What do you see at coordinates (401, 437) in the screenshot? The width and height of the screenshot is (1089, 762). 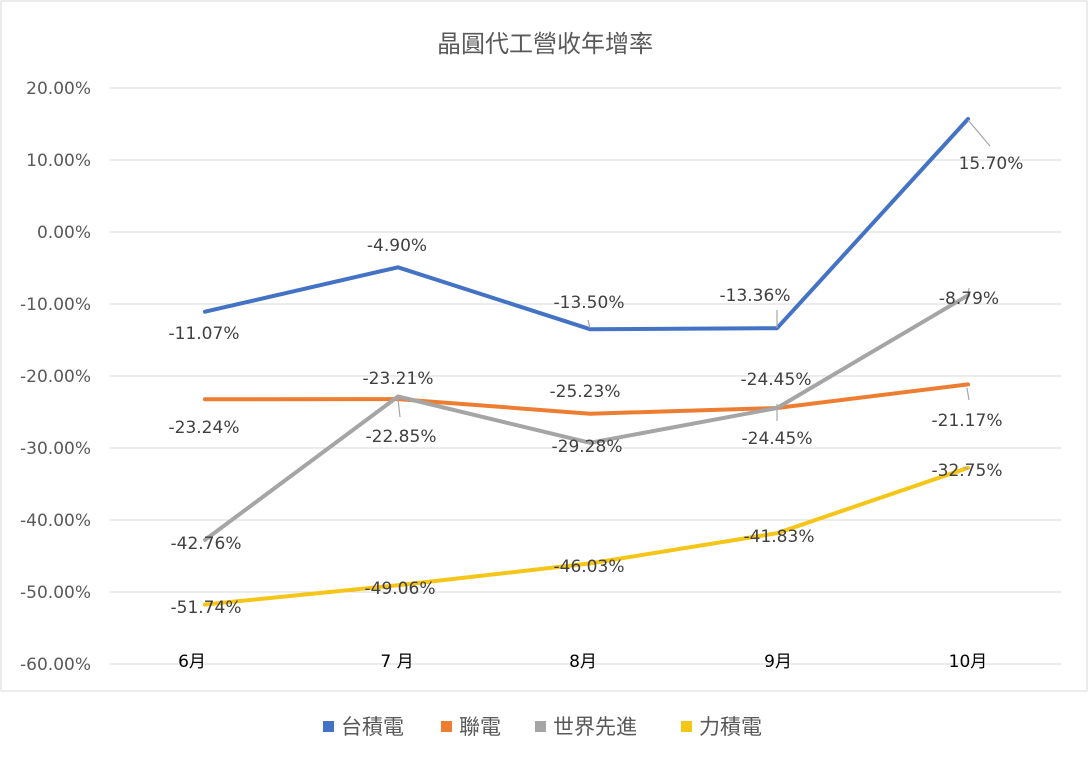 I see `data-label: -22.85%` at bounding box center [401, 437].